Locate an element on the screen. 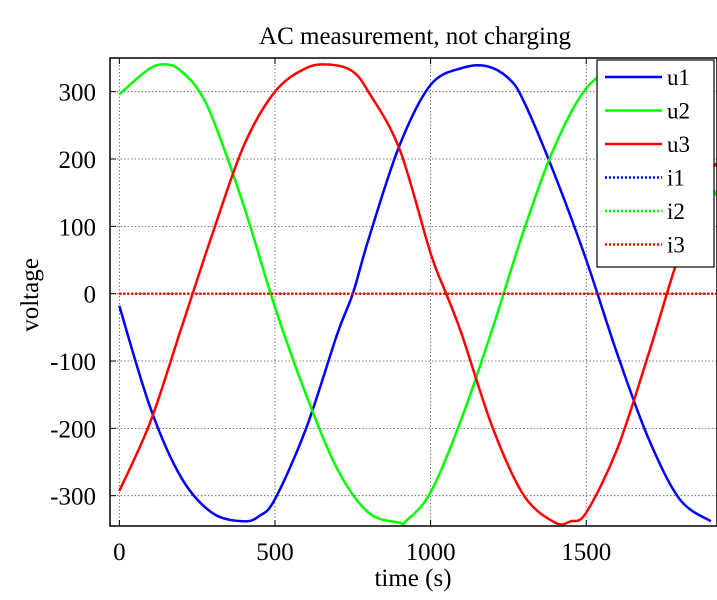 The height and width of the screenshot is (600, 717). y-tick-label: 0 is located at coordinates (90, 295).